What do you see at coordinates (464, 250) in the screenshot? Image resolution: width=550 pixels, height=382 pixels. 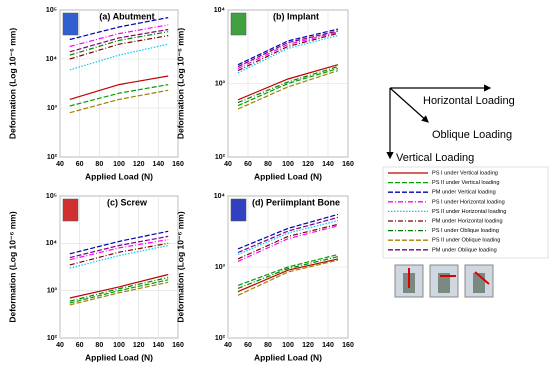 I see `legend-label: PM under Oblique loading` at bounding box center [464, 250].